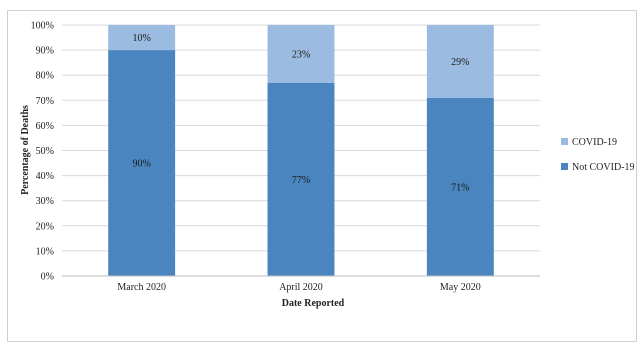 This screenshot has height=347, width=640. I want to click on x-axis-title: Date Reported, so click(313, 303).